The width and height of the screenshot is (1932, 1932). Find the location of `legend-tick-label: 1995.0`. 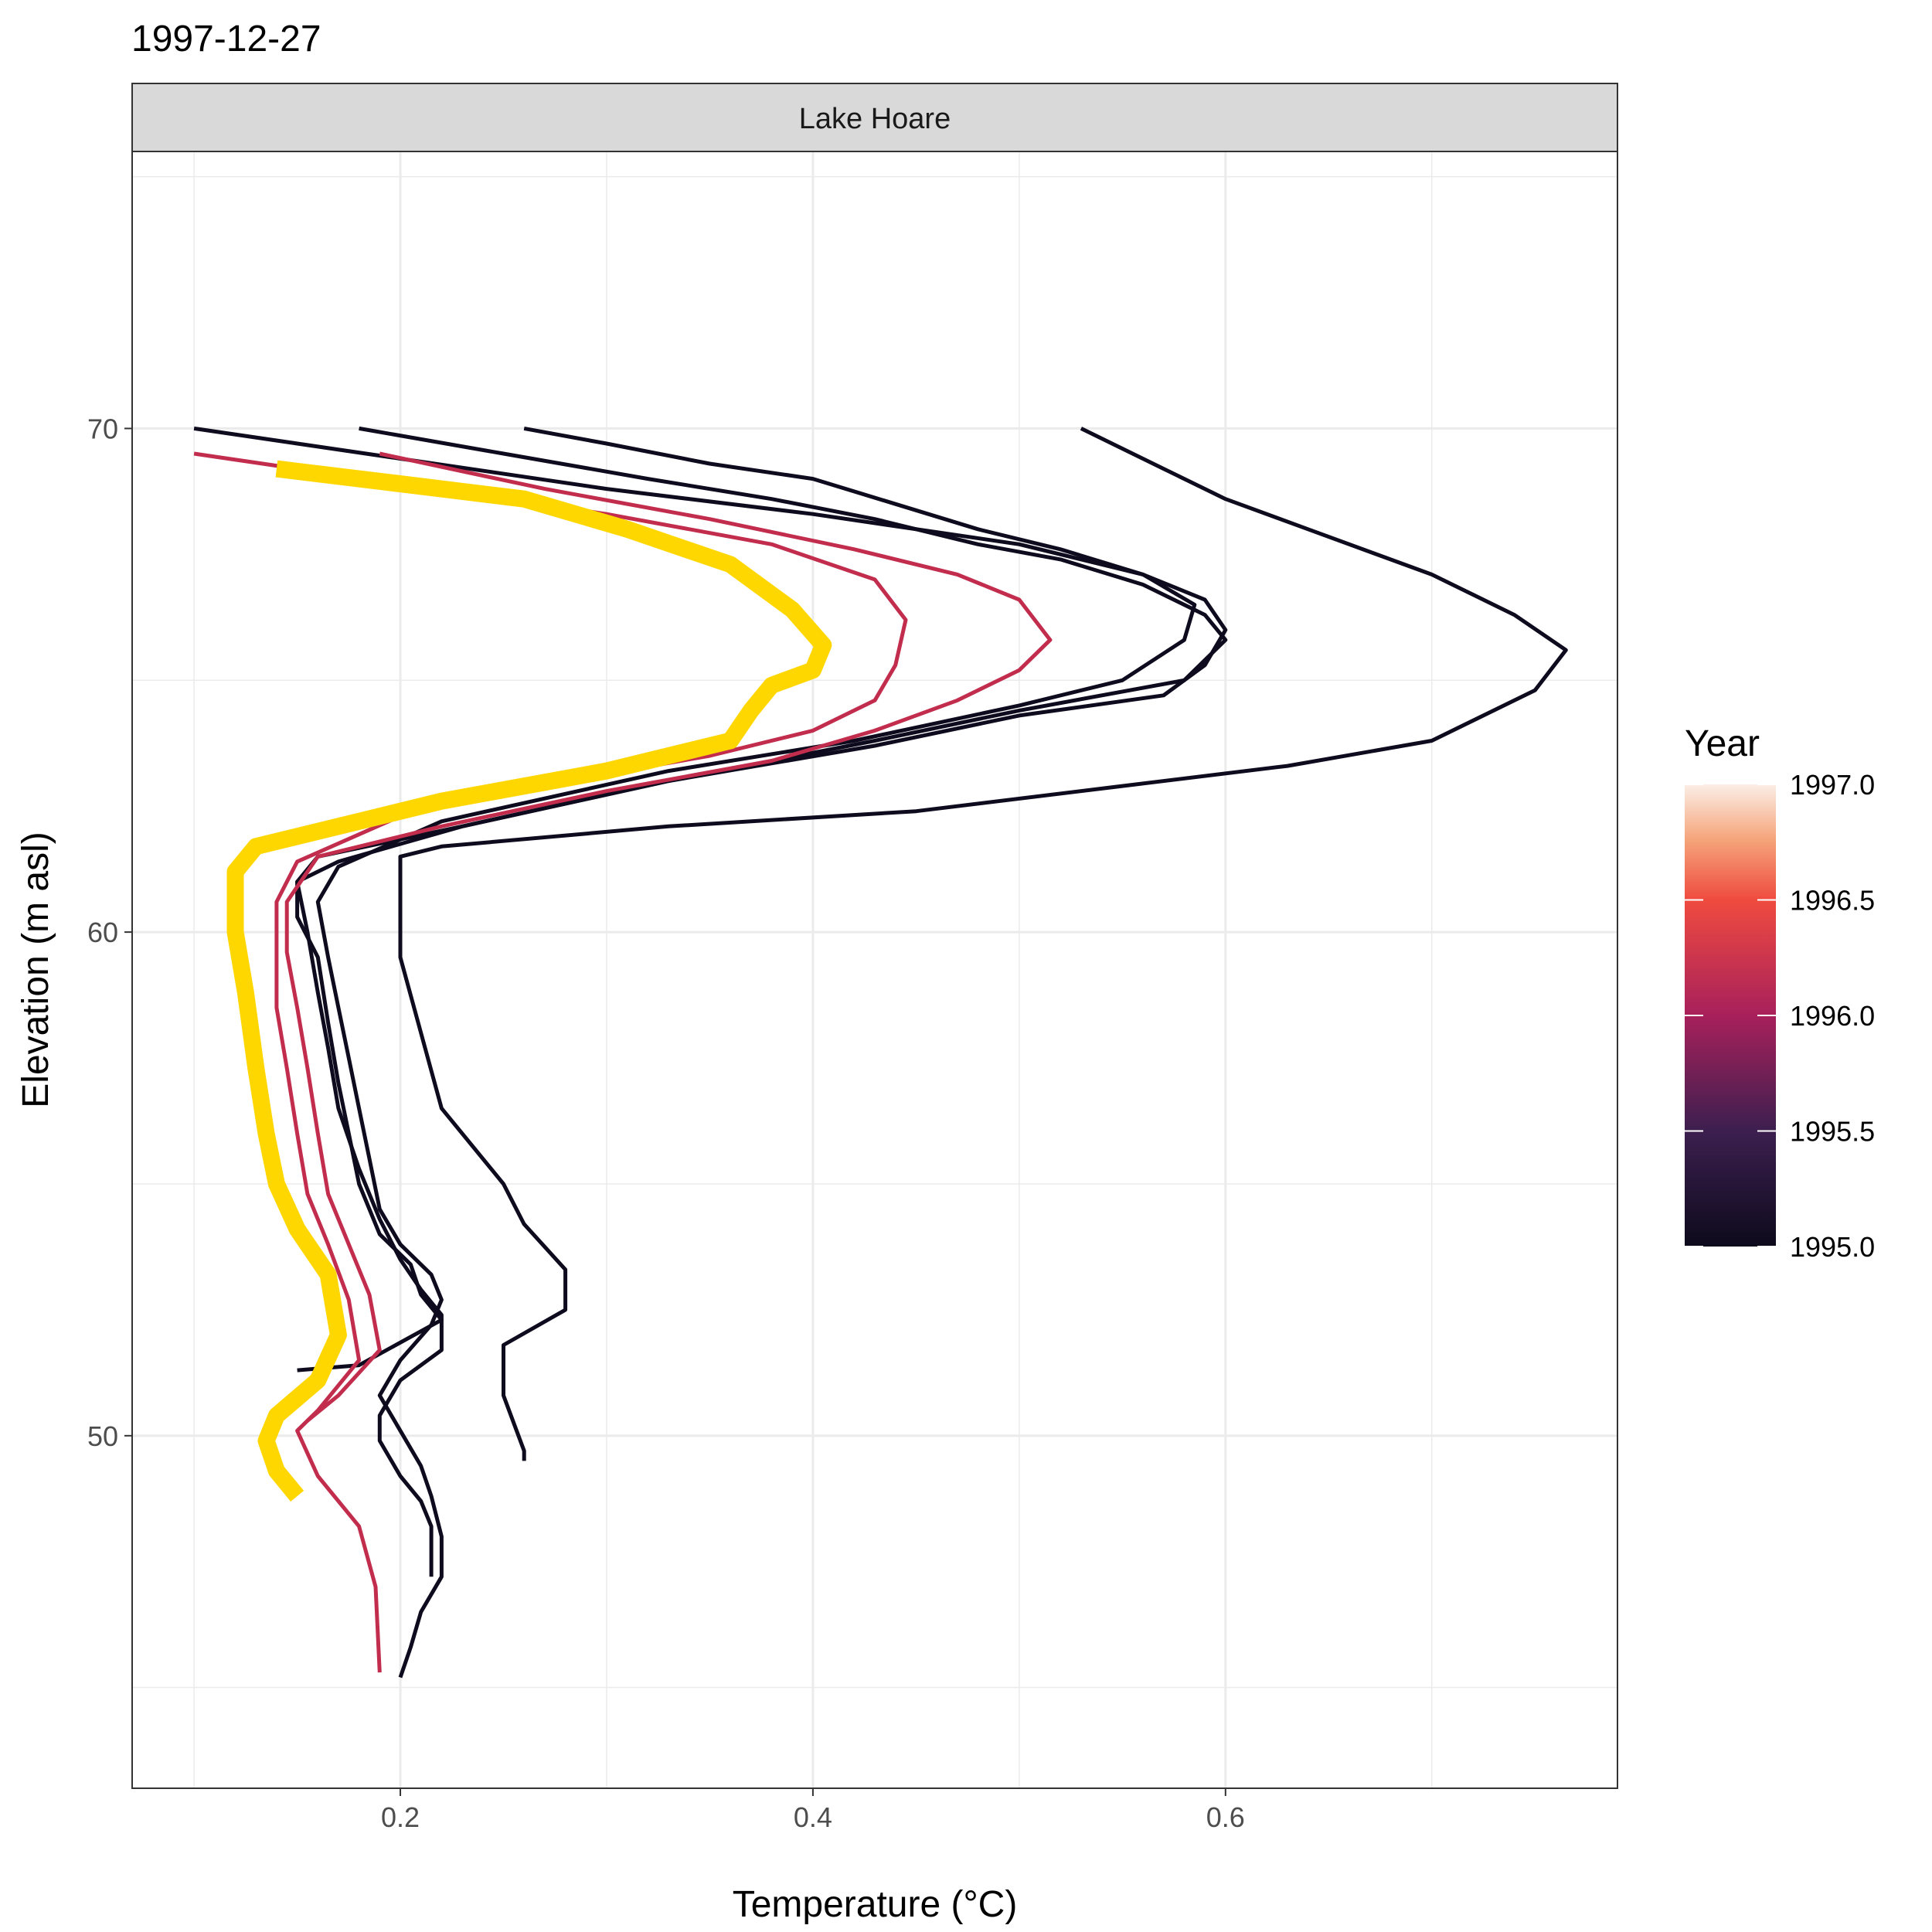

legend-tick-label: 1995.0 is located at coordinates (1832, 1247).